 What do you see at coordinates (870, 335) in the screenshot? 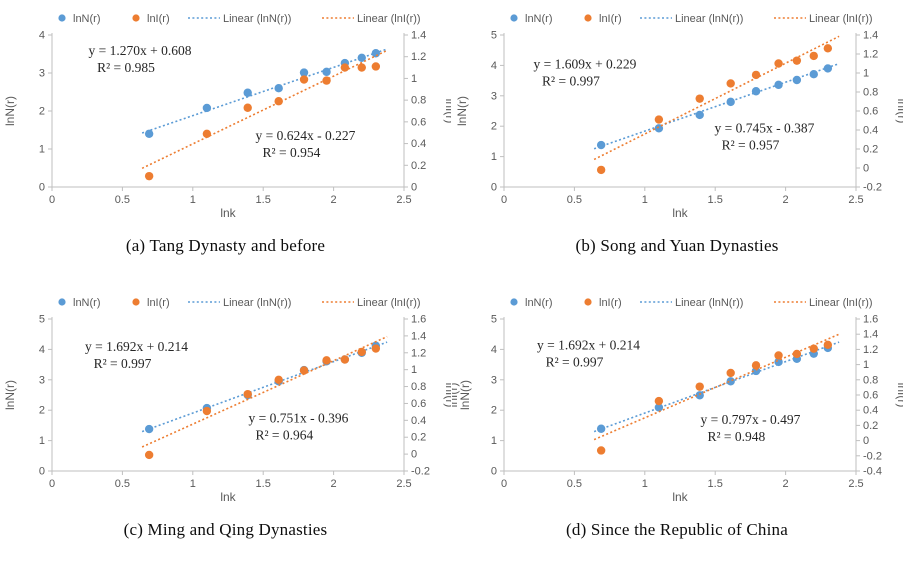
I see `right-axis-tick-label: 1.4` at bounding box center [870, 335].